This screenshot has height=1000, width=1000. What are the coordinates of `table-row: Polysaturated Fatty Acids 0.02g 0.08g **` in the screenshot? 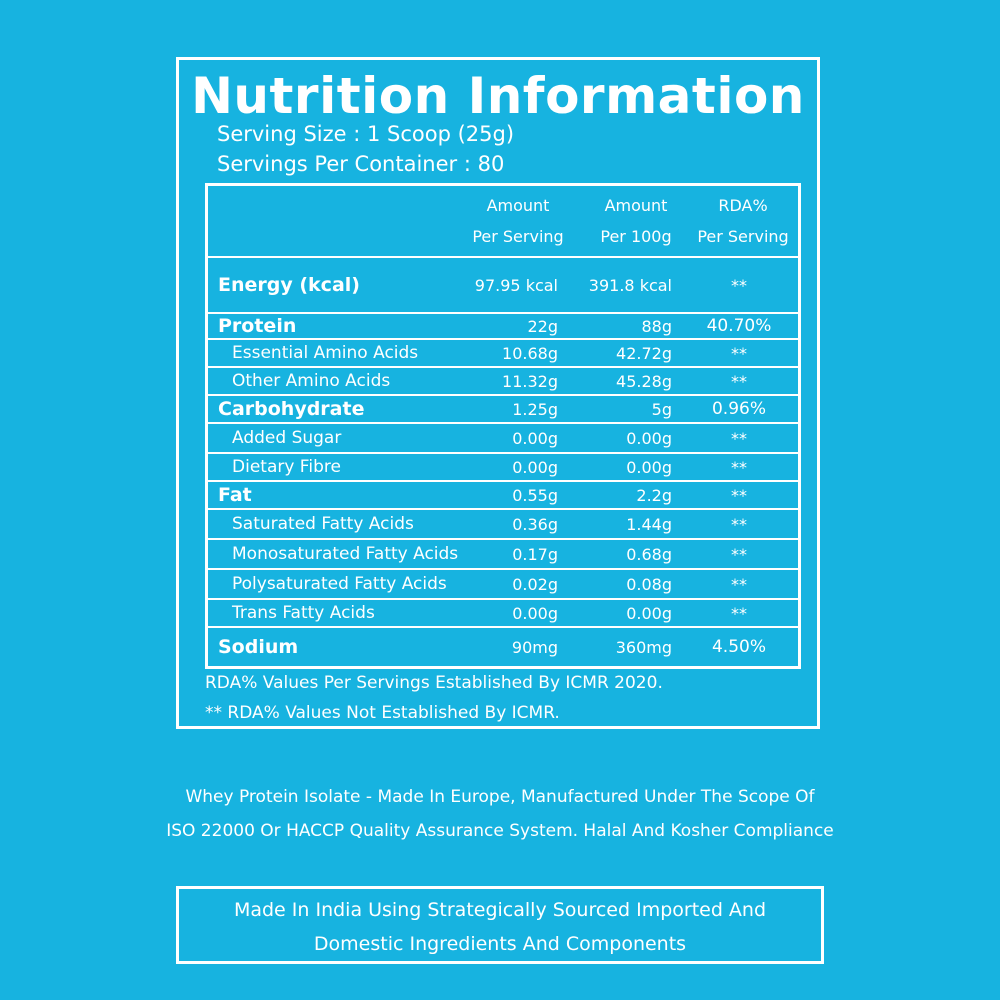 It's located at (503, 585).